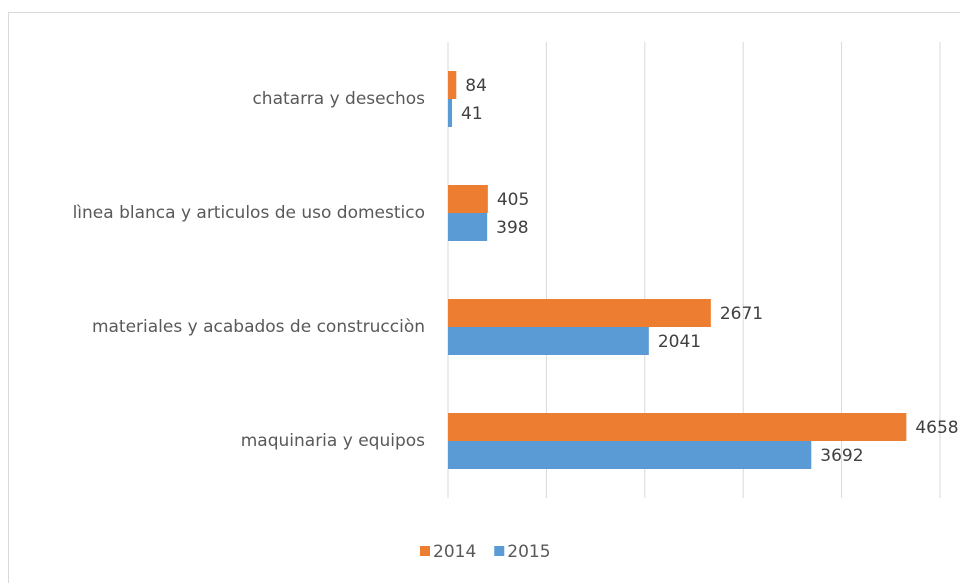  What do you see at coordinates (476, 86) in the screenshot?
I see `data-label: 84` at bounding box center [476, 86].